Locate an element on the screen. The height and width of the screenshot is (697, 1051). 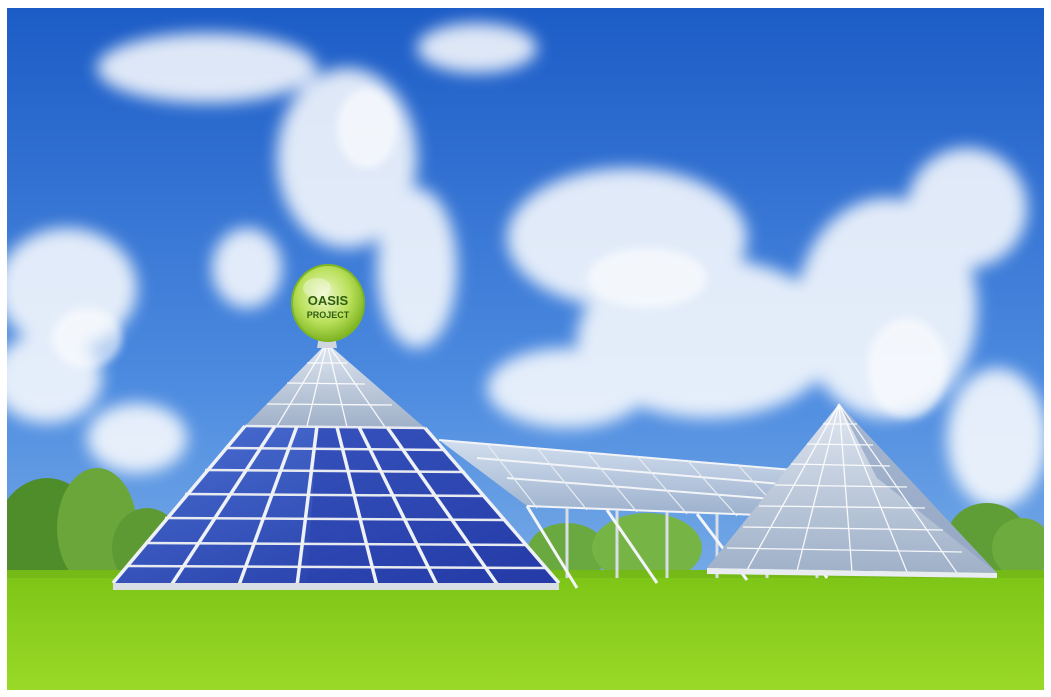
oasis-project-logo: OASIS PROJECT is located at coordinates (328, 303).